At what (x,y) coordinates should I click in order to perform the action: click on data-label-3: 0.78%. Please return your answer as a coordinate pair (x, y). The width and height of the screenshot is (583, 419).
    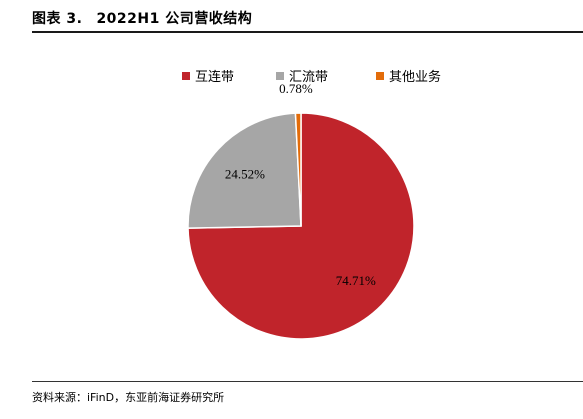
    Looking at the image, I should click on (296, 88).